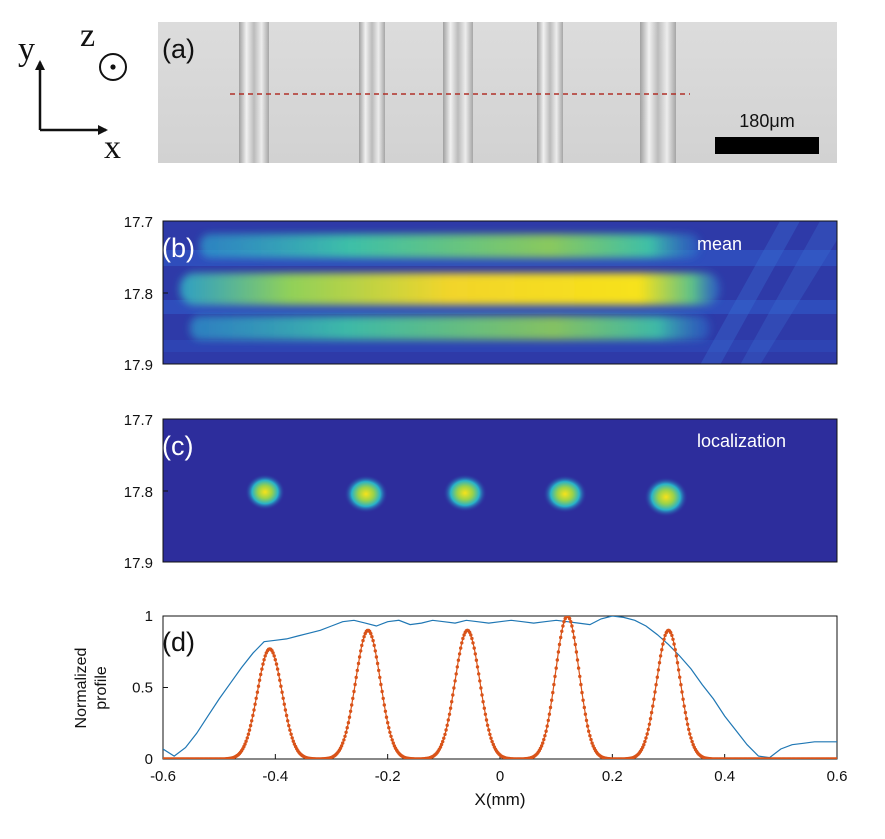 This screenshot has width=885, height=839. Describe the element at coordinates (612, 776) in the screenshot. I see `x-tick-label: 0.2` at that location.